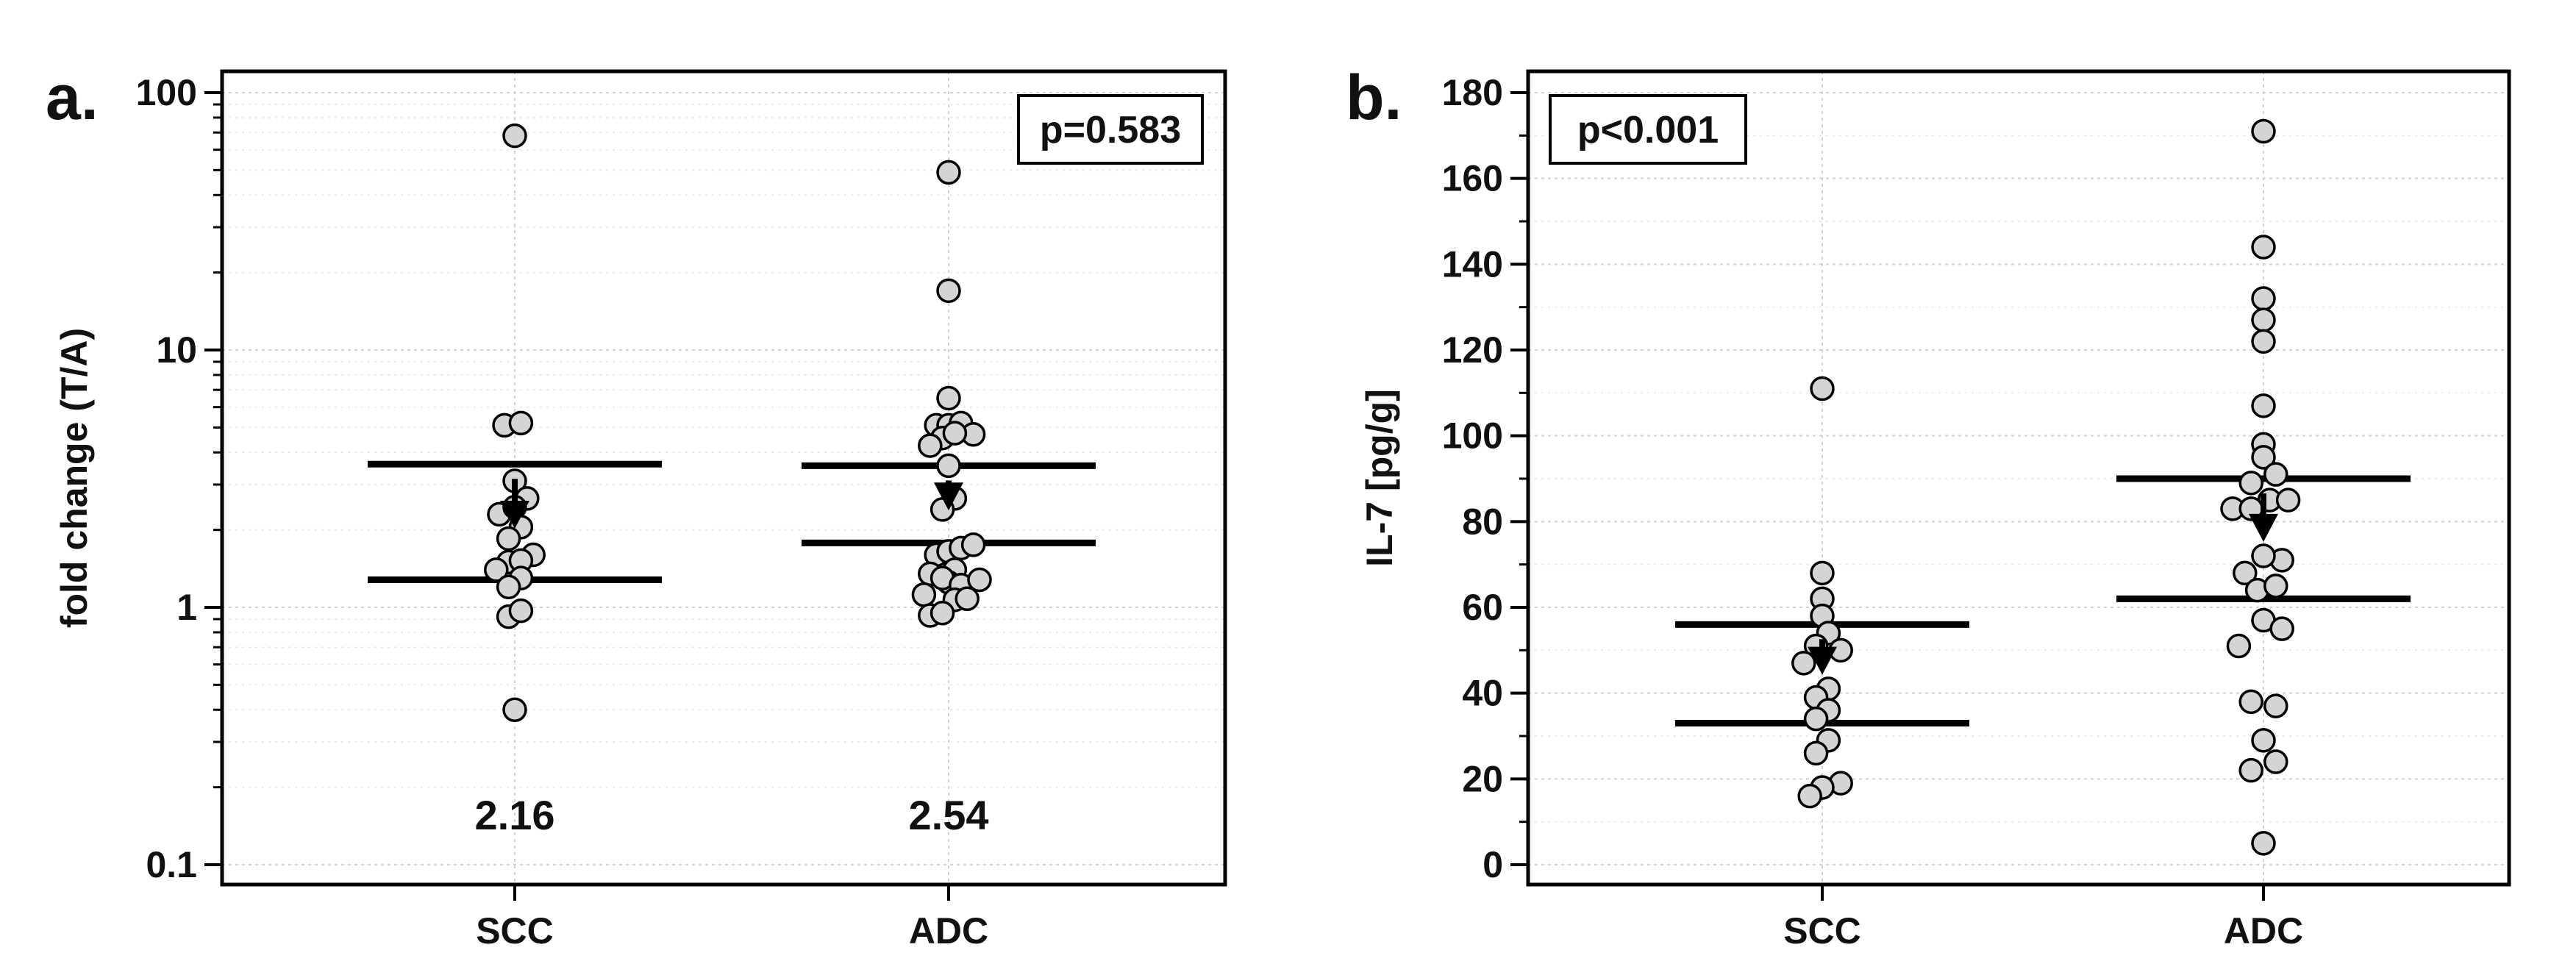 The width and height of the screenshot is (2576, 975). I want to click on y-tick-label: 40, so click(1482, 694).